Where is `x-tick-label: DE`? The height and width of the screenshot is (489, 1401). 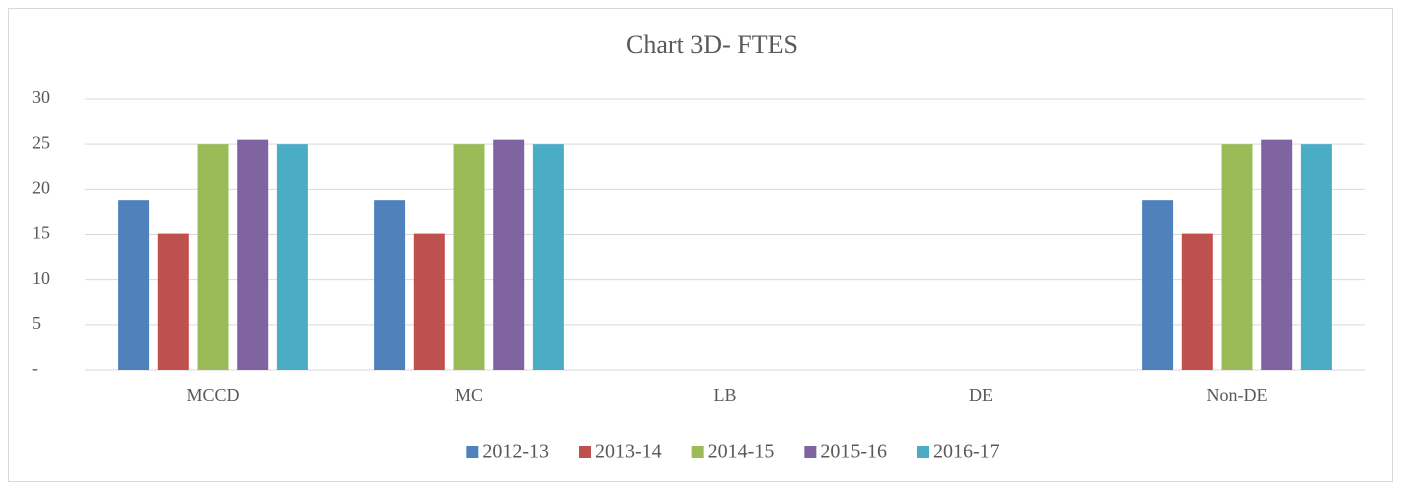 x-tick-label: DE is located at coordinates (981, 395).